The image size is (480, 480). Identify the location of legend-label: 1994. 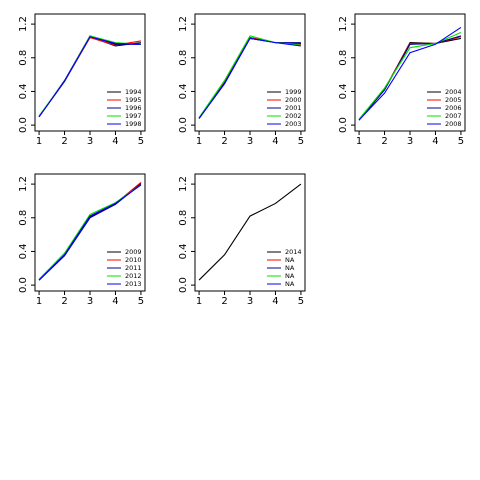
(133, 92).